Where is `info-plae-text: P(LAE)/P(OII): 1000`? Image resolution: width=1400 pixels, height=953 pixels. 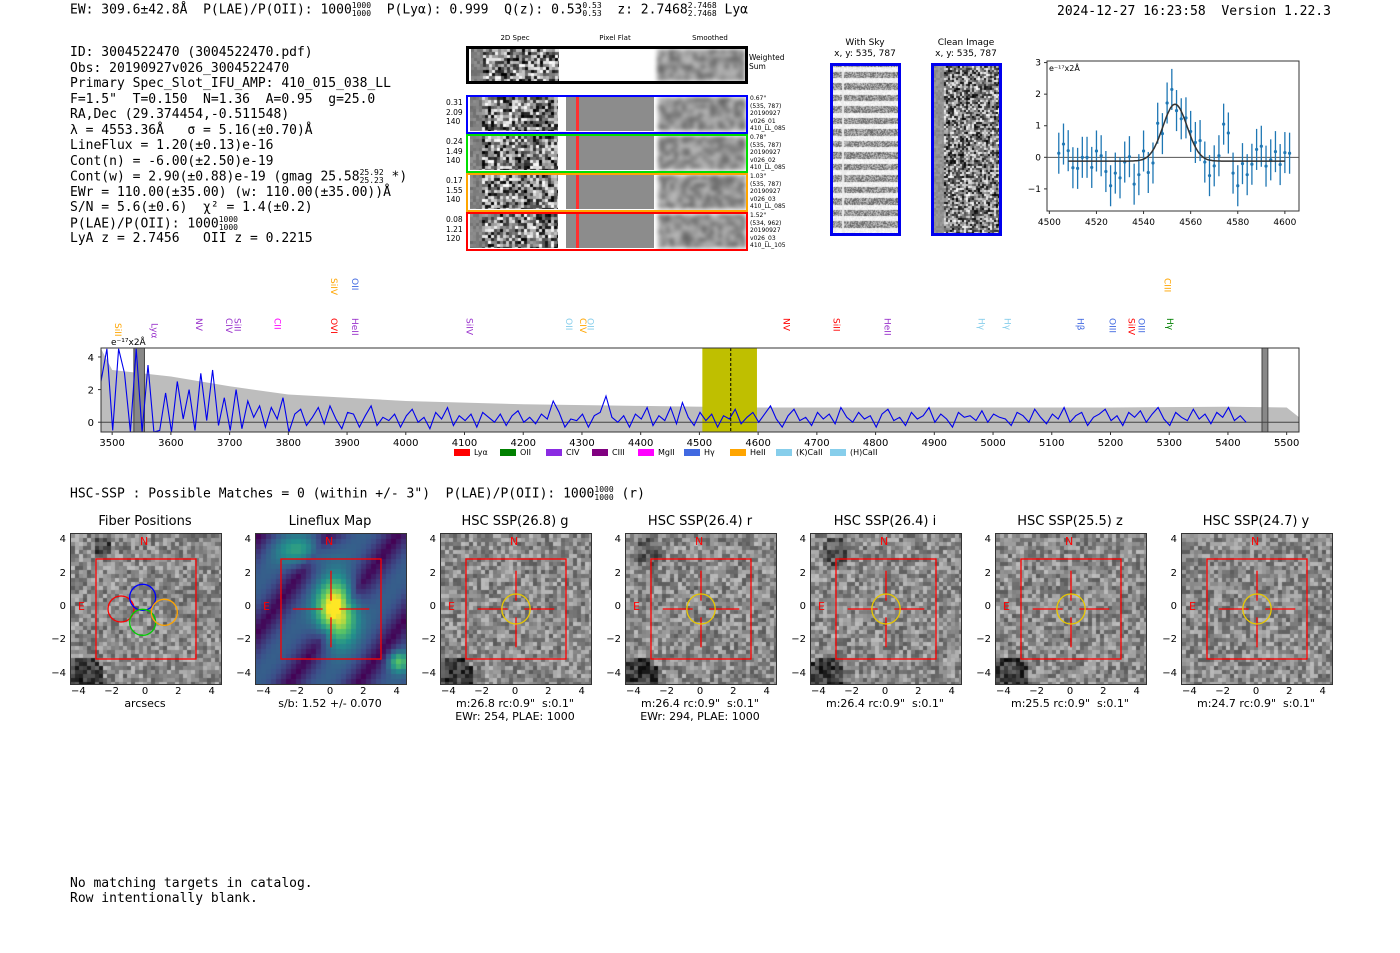
info-plae-text: P(LAE)/P(OII): 1000 is located at coordinates (144, 223).